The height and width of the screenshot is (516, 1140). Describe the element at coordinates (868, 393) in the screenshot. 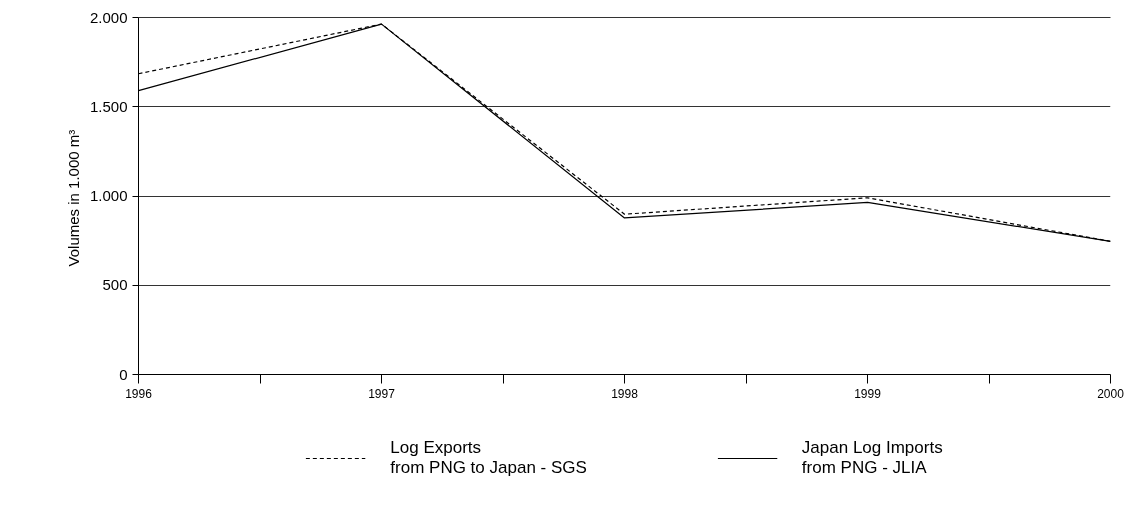

I see `x-tick-label: 1999` at that location.